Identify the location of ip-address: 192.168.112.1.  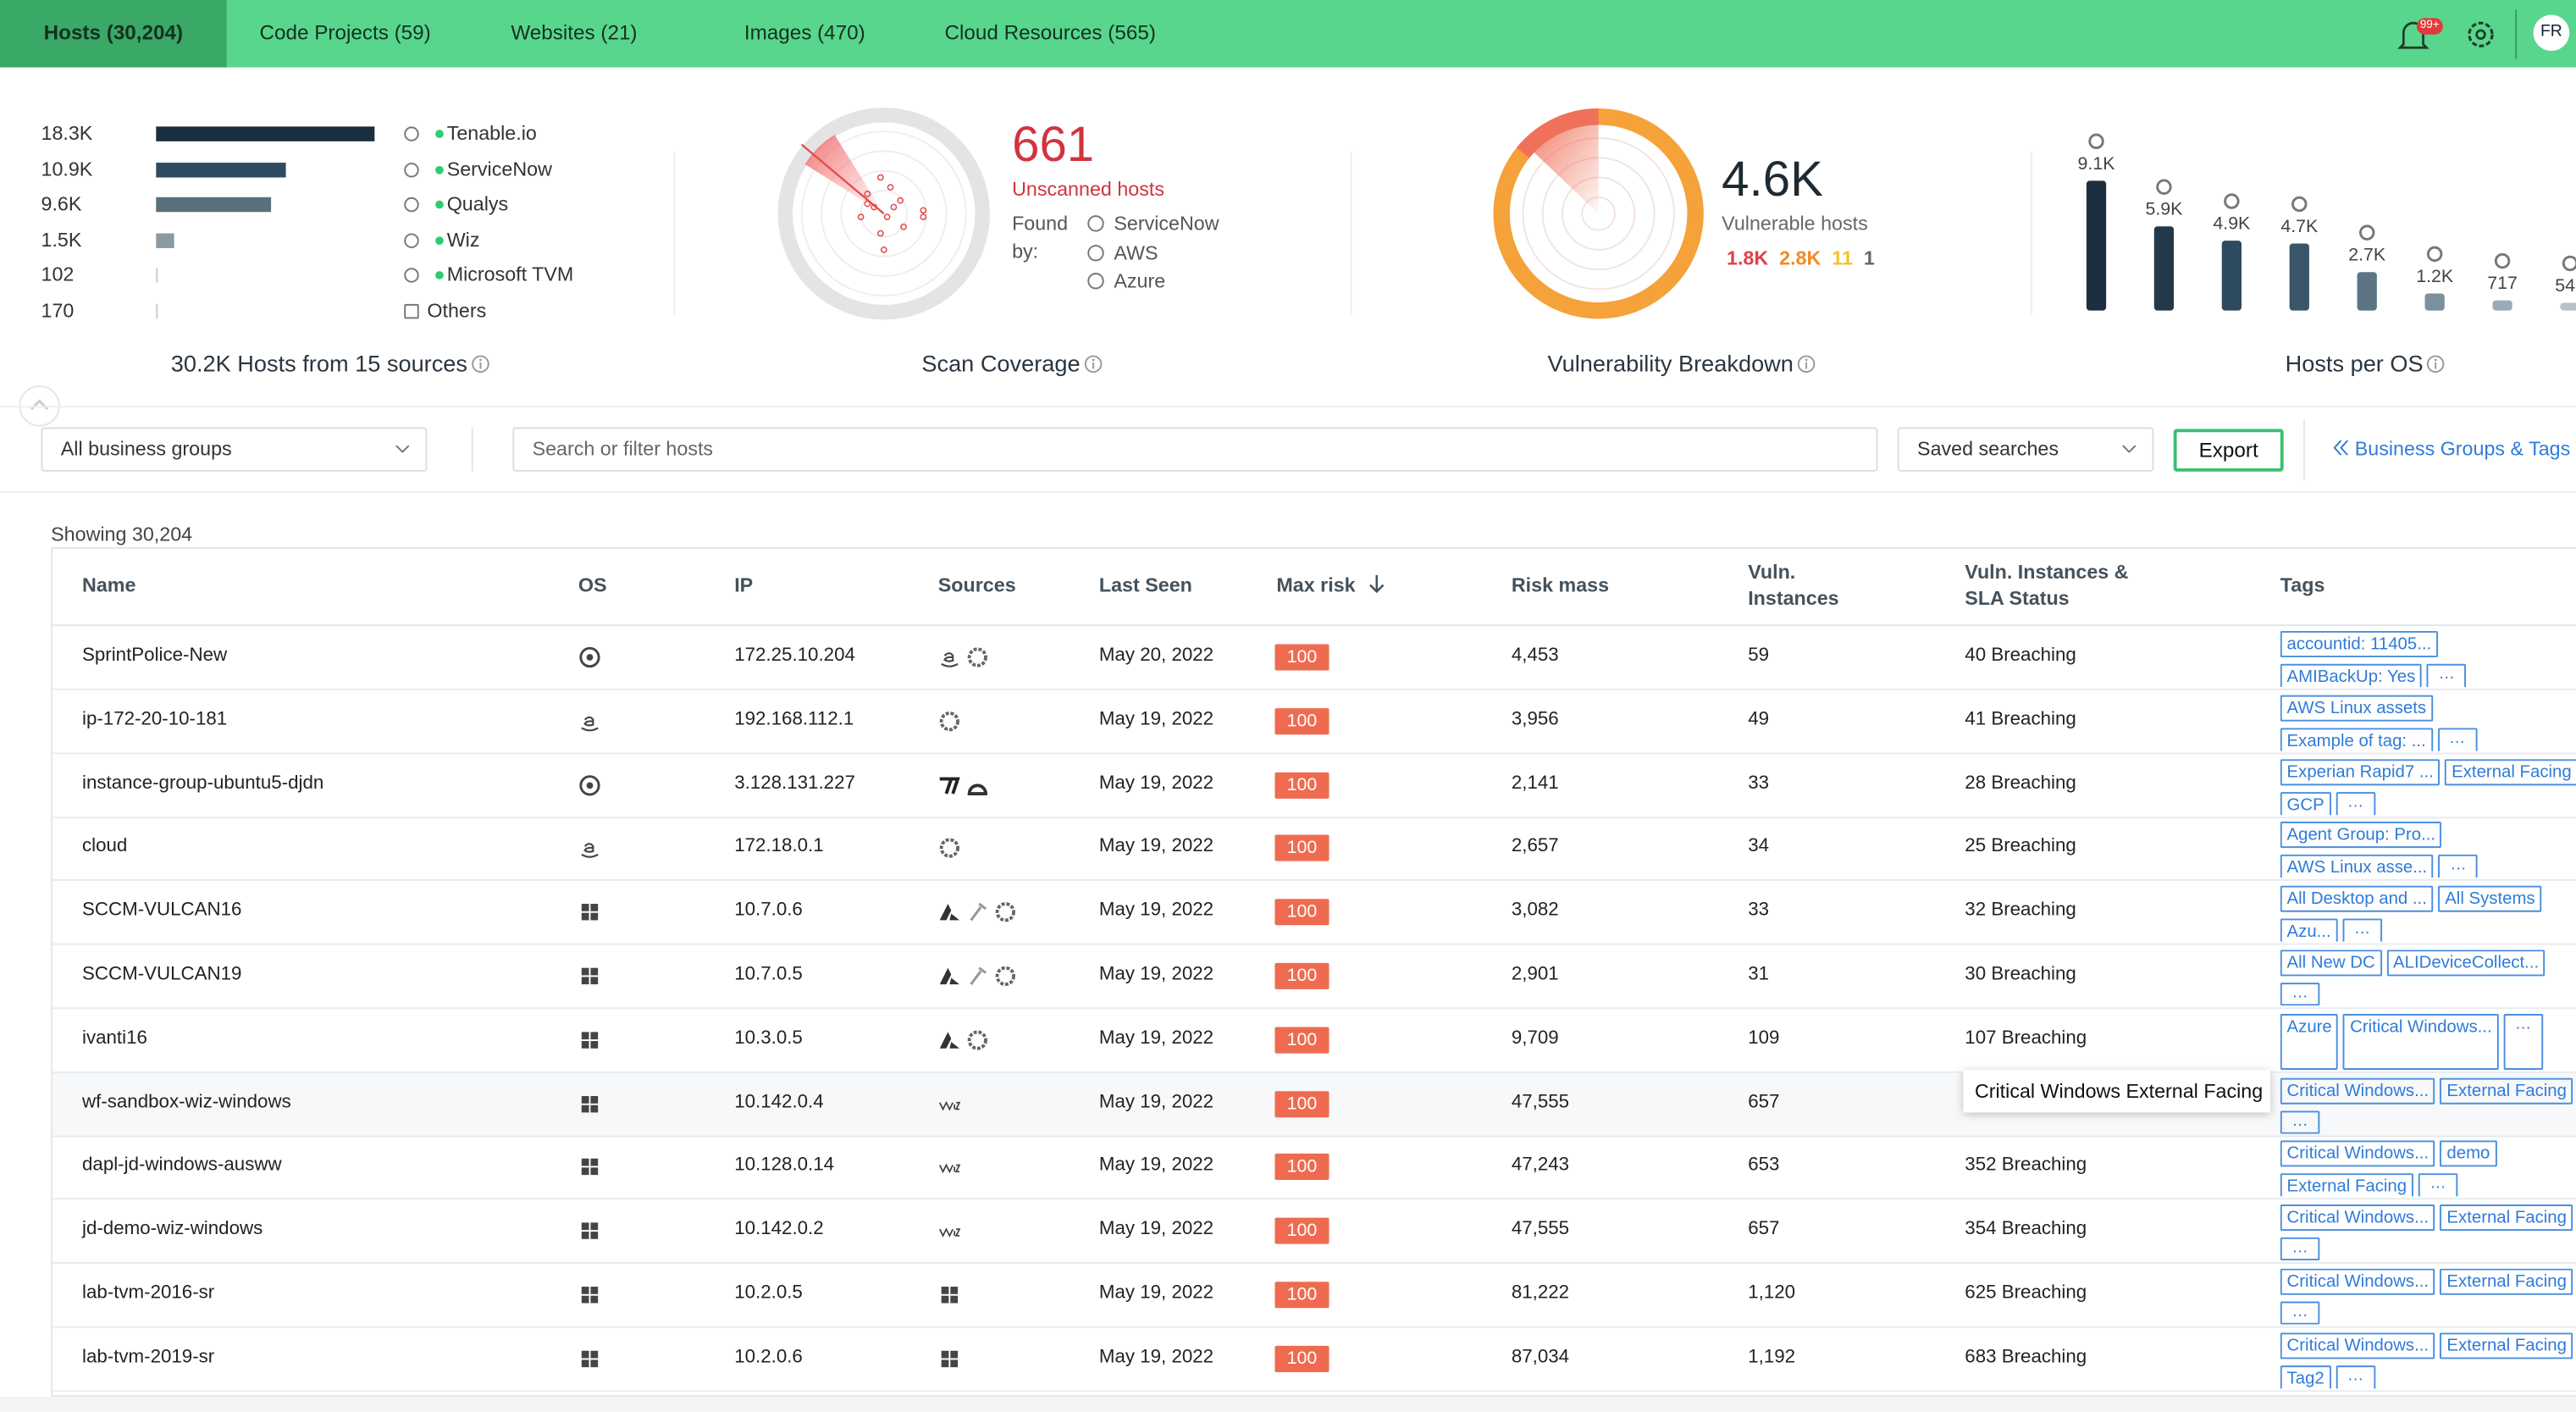
(794, 719).